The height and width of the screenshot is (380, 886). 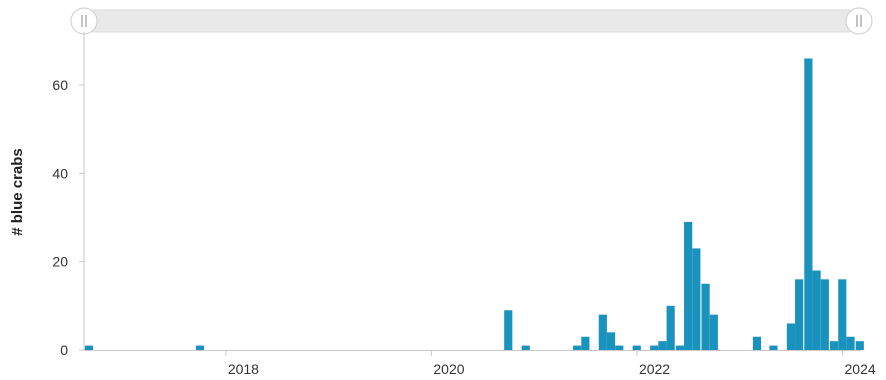 I want to click on x-tick-label: 2020, so click(x=448, y=369).